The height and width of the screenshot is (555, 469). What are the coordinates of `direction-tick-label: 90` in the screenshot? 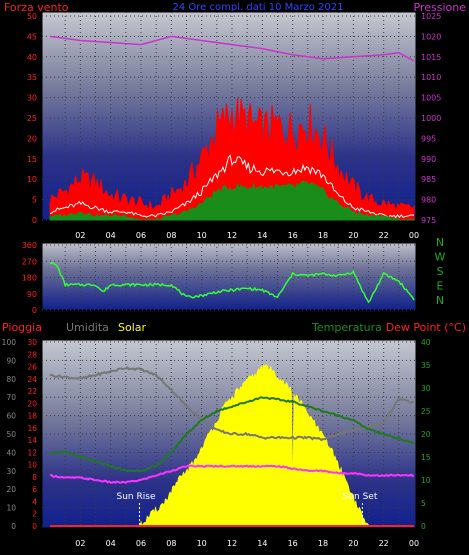 It's located at (32, 294).